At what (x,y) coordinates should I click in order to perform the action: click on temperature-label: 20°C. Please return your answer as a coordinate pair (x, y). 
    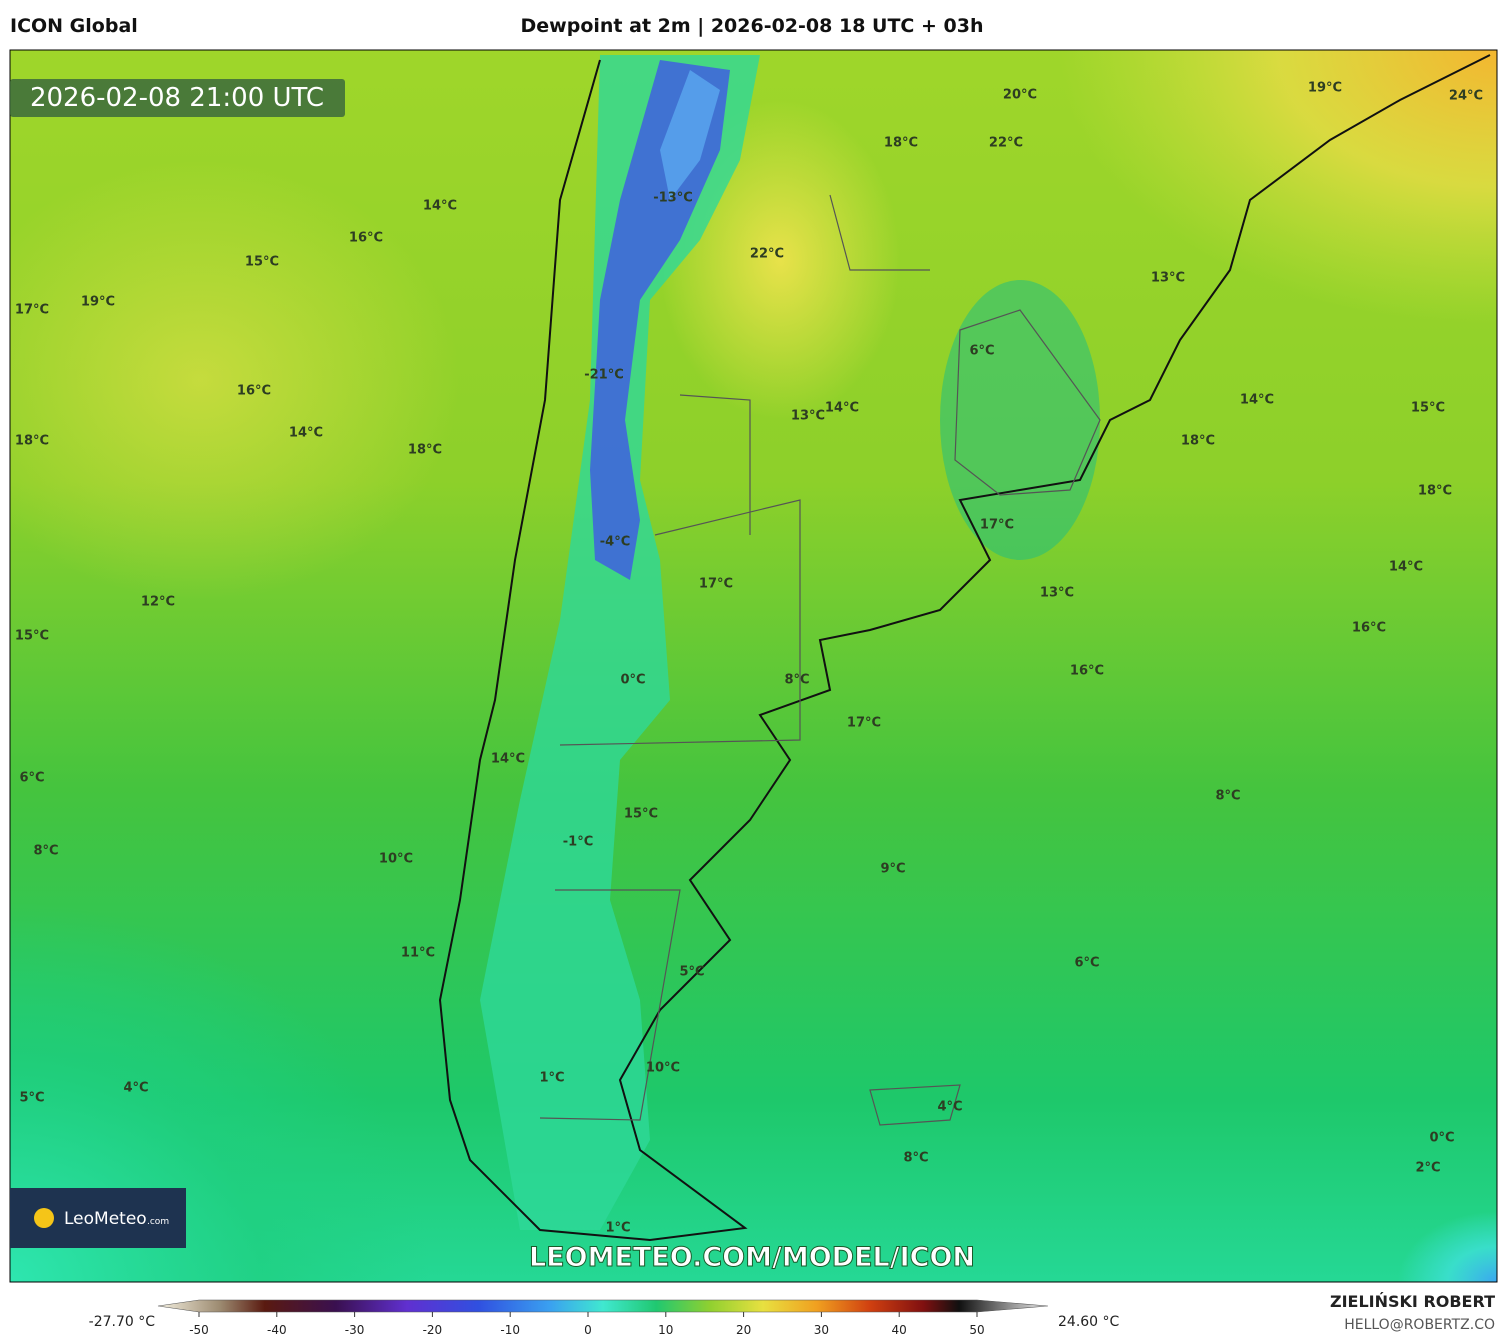
    Looking at the image, I should click on (1020, 95).